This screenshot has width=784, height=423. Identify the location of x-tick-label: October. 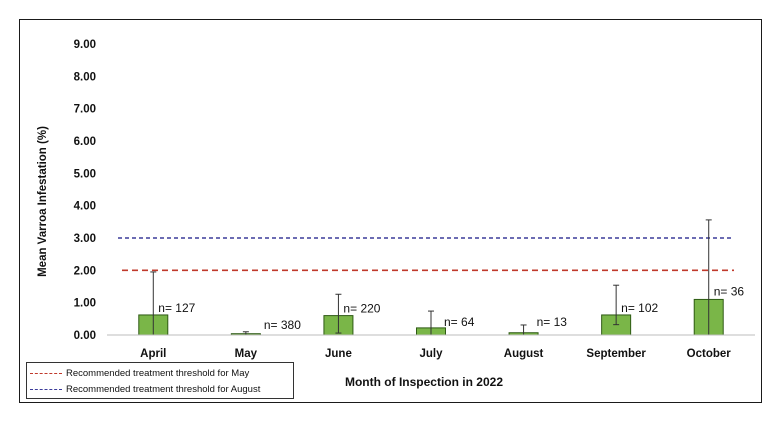
(709, 354).